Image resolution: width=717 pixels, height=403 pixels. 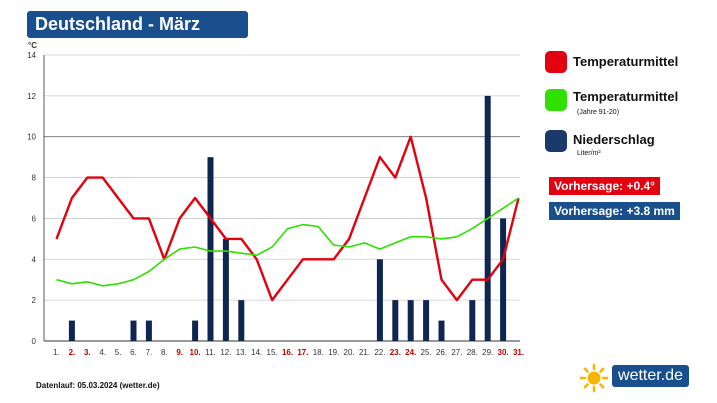 What do you see at coordinates (164, 352) in the screenshot?
I see `x-tick-label-8: 8.` at bounding box center [164, 352].